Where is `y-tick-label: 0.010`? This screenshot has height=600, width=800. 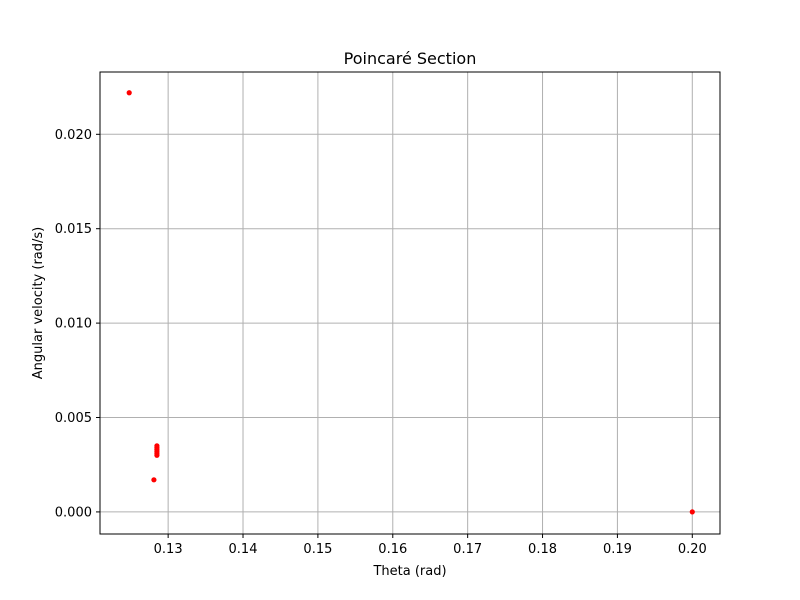 y-tick-label: 0.010 is located at coordinates (73, 324).